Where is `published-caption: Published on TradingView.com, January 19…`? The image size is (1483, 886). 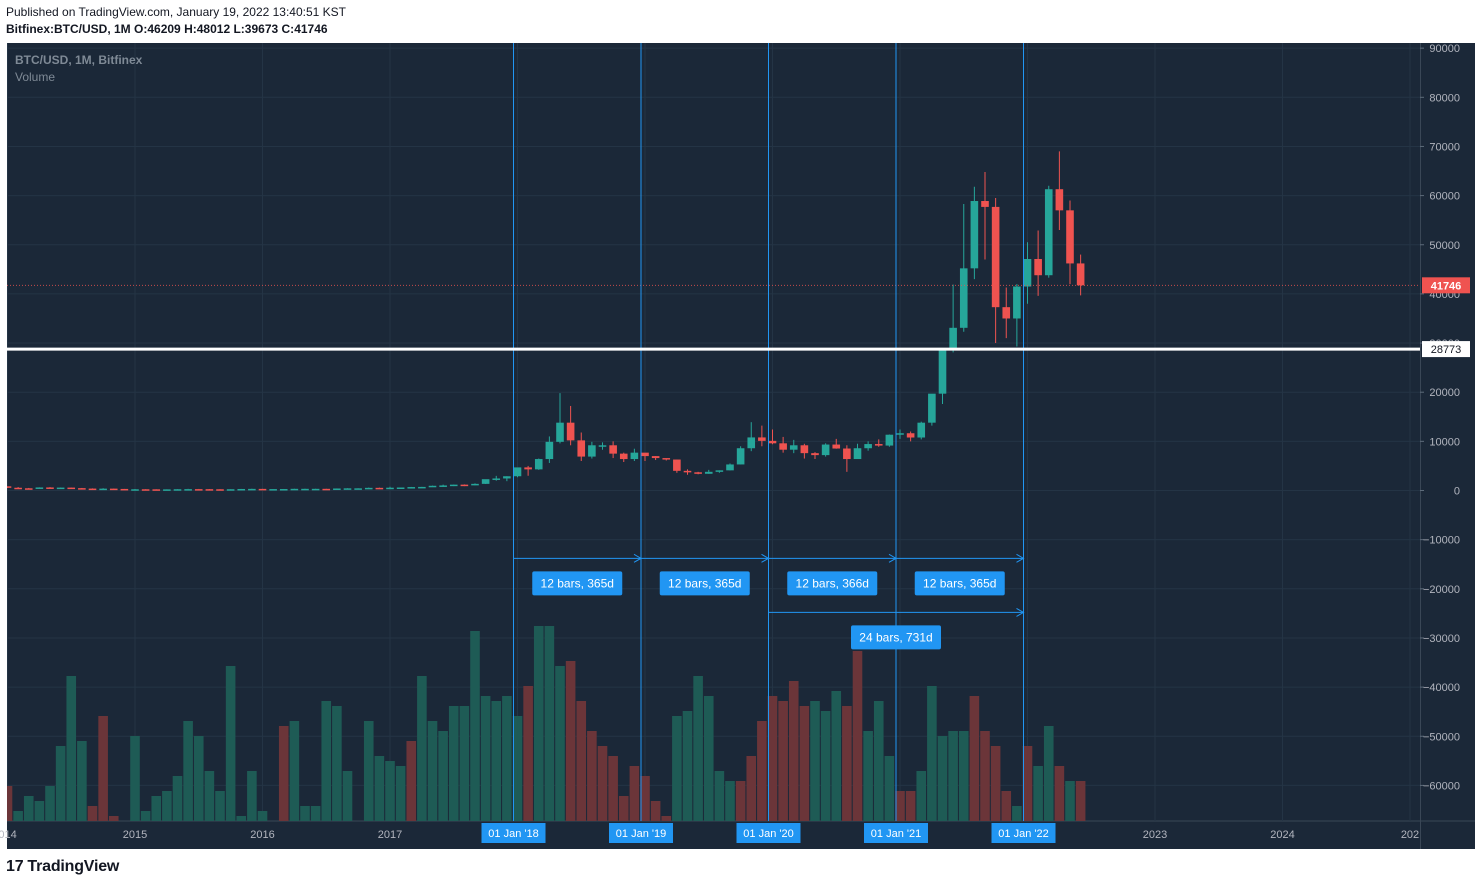 published-caption: Published on TradingView.com, January 19… is located at coordinates (176, 12).